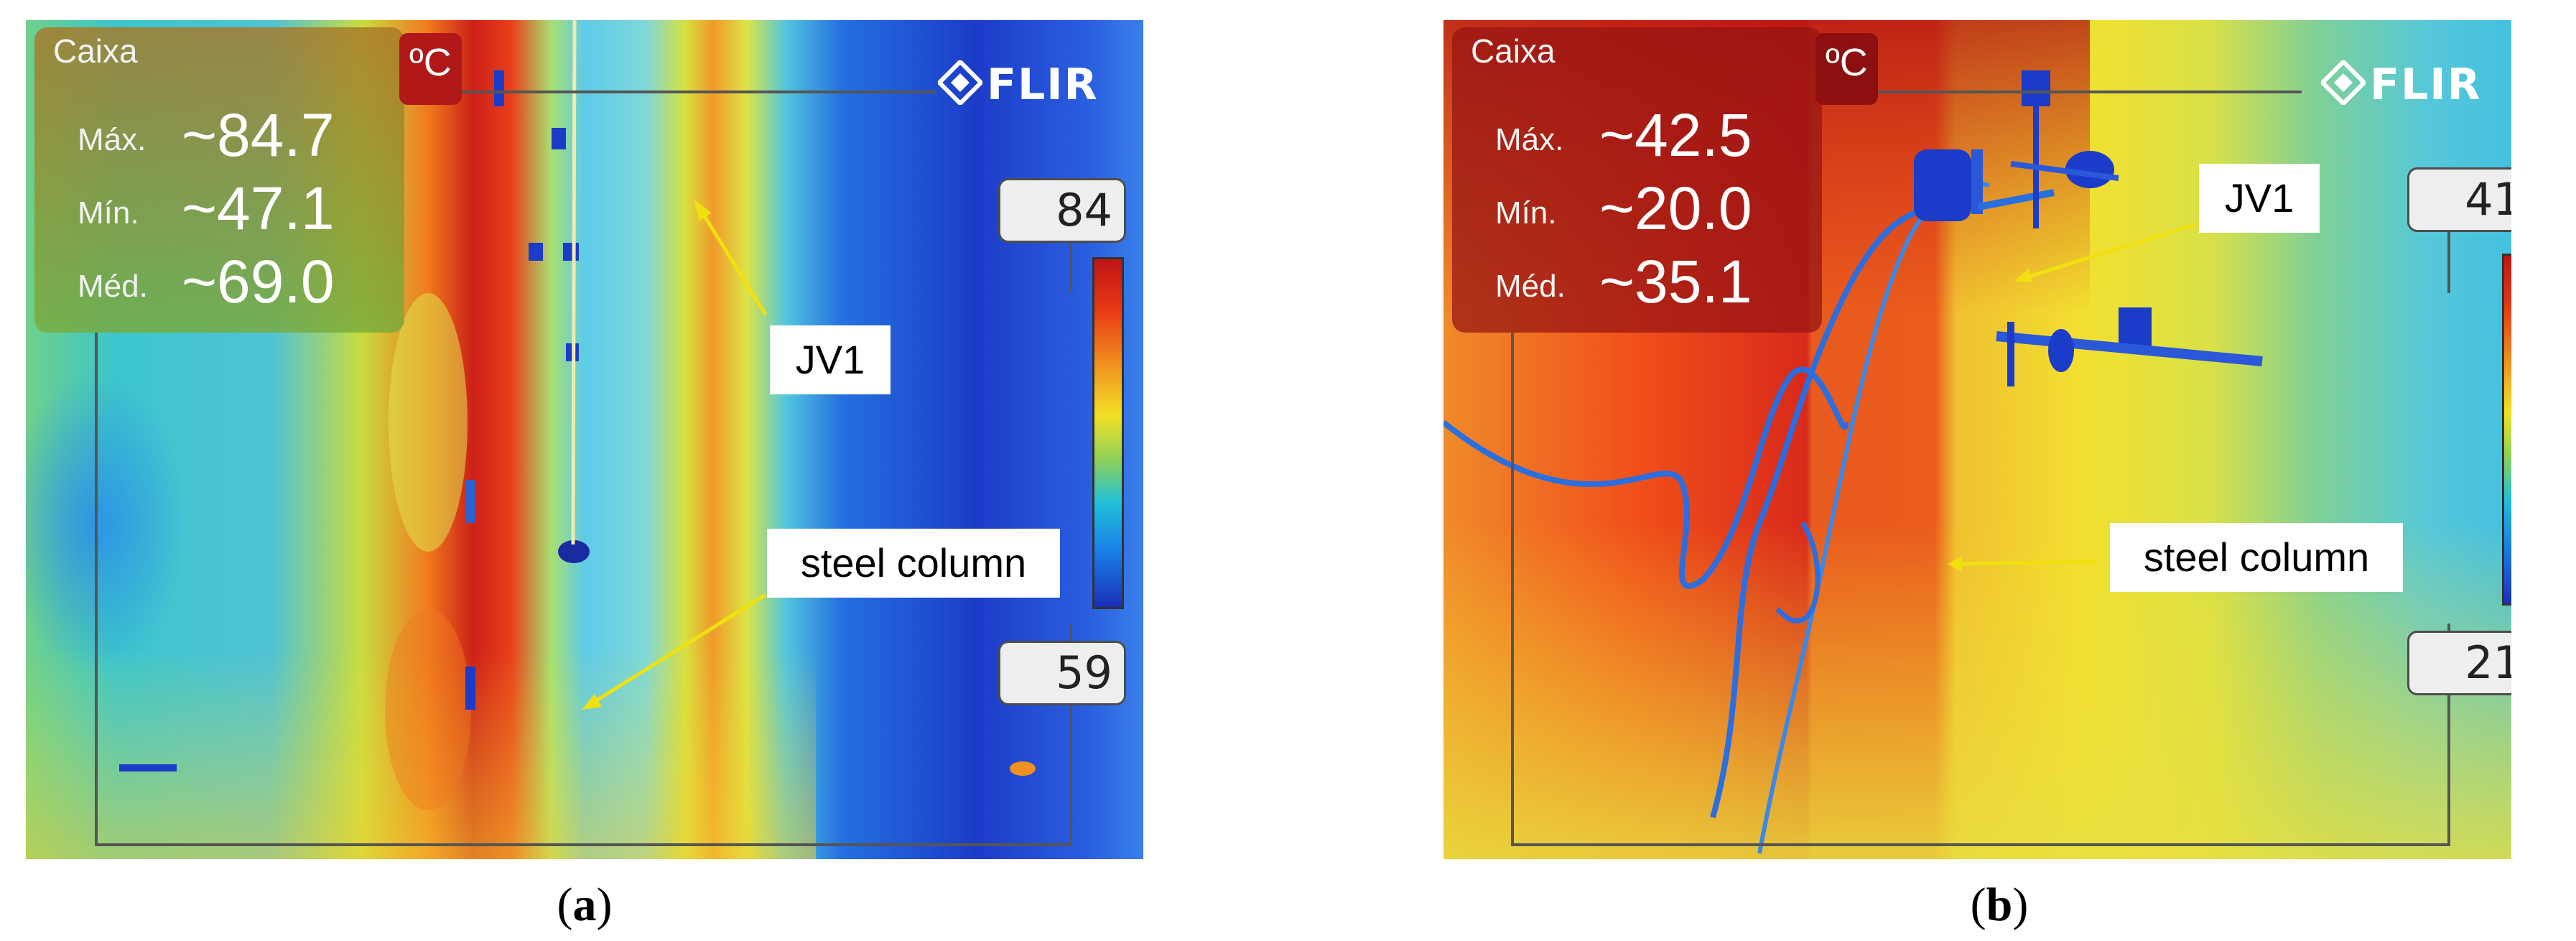 This screenshot has height=941, width=2576. I want to click on measurement-box-b: Caixa Máx. ~42.5 Mín. ~20.0 Méd. ~35.1, so click(1637, 180).